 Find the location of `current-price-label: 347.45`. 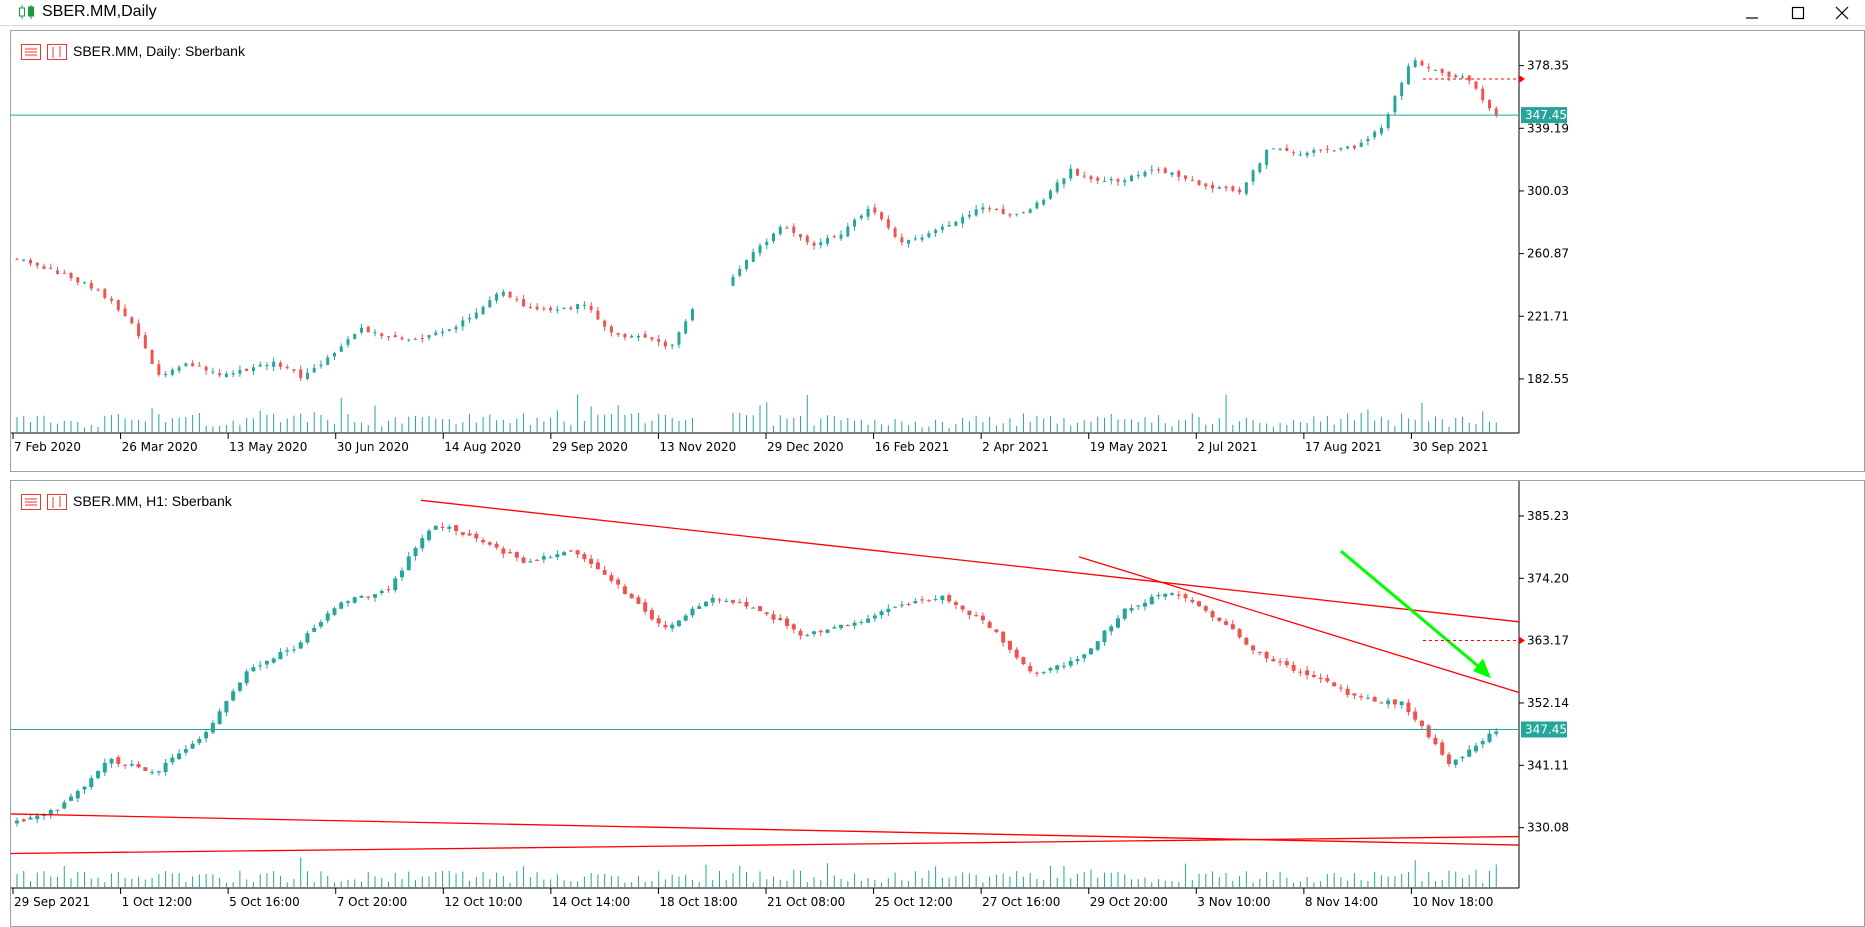

current-price-label: 347.45 is located at coordinates (1546, 115).